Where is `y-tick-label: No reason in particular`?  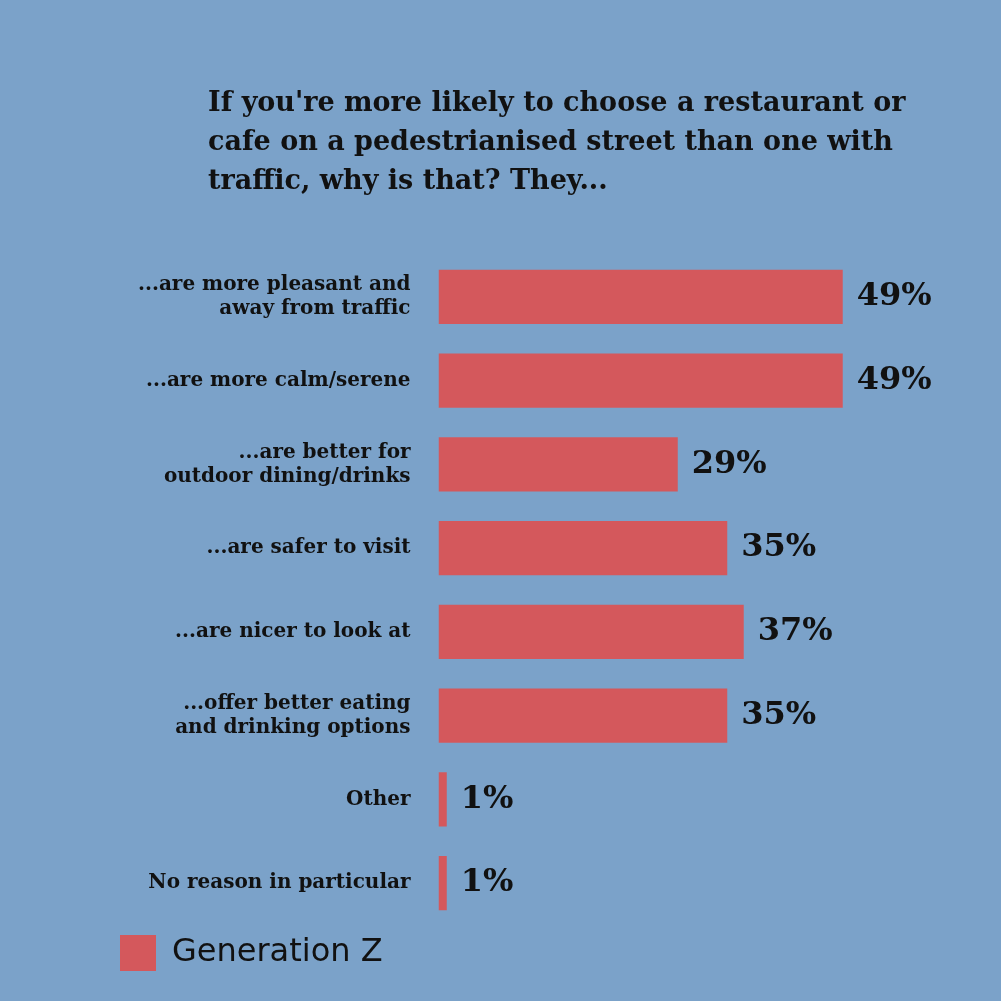
y-tick-label: No reason in particular is located at coordinates (279, 881).